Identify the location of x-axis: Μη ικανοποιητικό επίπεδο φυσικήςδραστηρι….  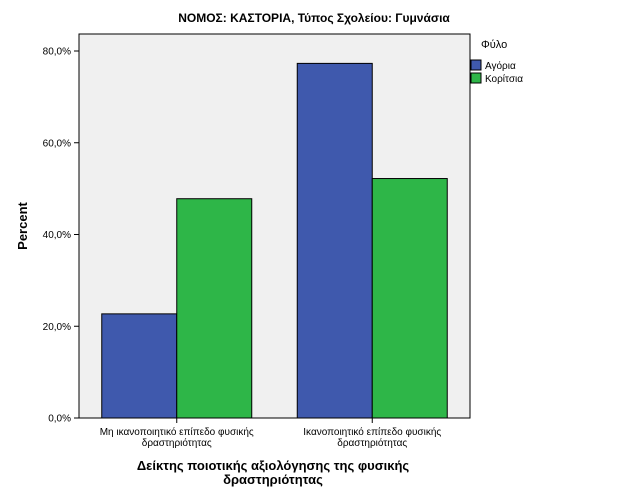
(270, 433).